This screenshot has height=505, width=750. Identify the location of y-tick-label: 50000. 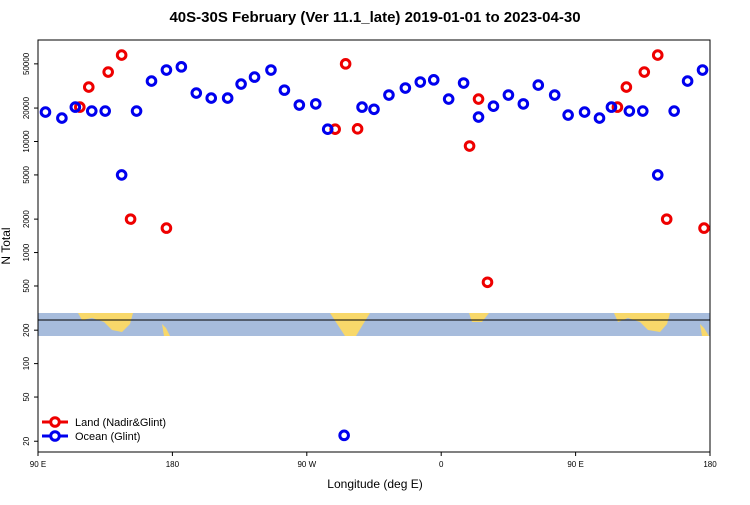
(26, 63).